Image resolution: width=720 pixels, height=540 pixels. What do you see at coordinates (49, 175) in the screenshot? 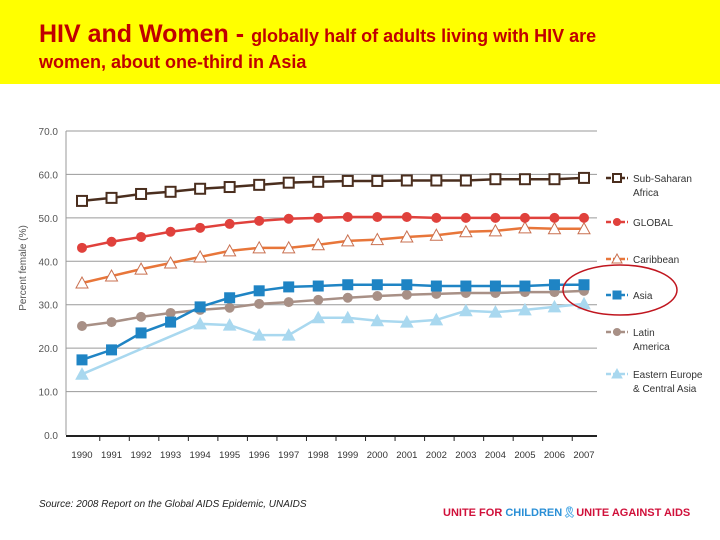
I see `y-tick-label: 60.0` at bounding box center [49, 175].